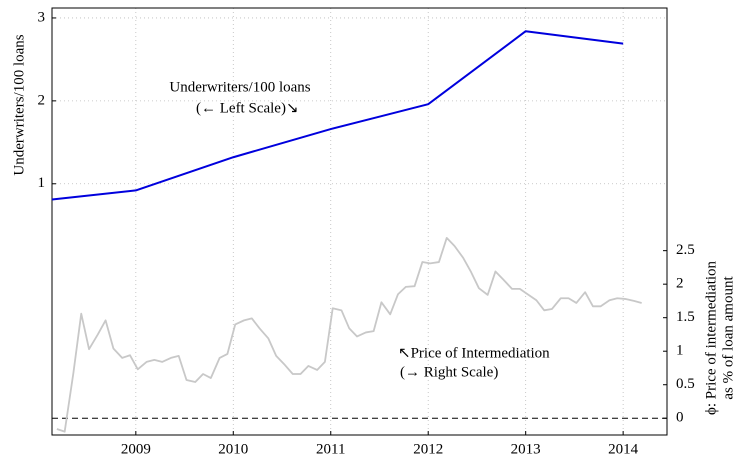  Describe the element at coordinates (526, 449) in the screenshot. I see `x-tick-label: 2013` at that location.